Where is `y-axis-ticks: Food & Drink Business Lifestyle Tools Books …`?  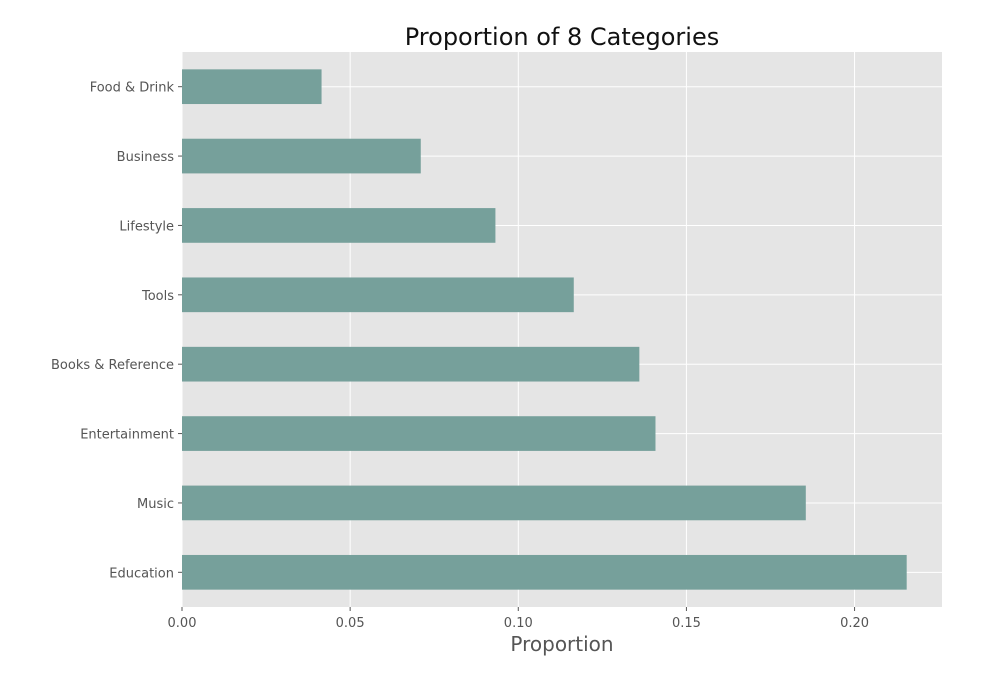
y-axis-ticks: Food & Drink Business Lifestyle Tools Books … is located at coordinates (116, 331).